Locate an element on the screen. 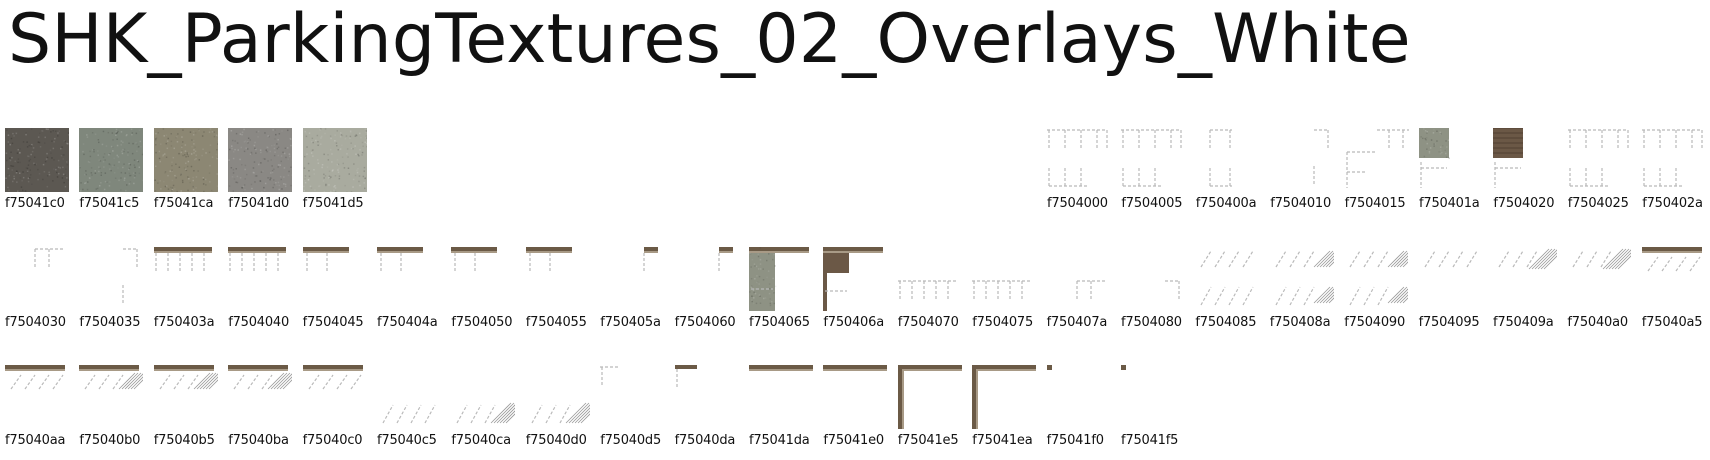  texture-tile: f75041c0 is located at coordinates (38, 169).